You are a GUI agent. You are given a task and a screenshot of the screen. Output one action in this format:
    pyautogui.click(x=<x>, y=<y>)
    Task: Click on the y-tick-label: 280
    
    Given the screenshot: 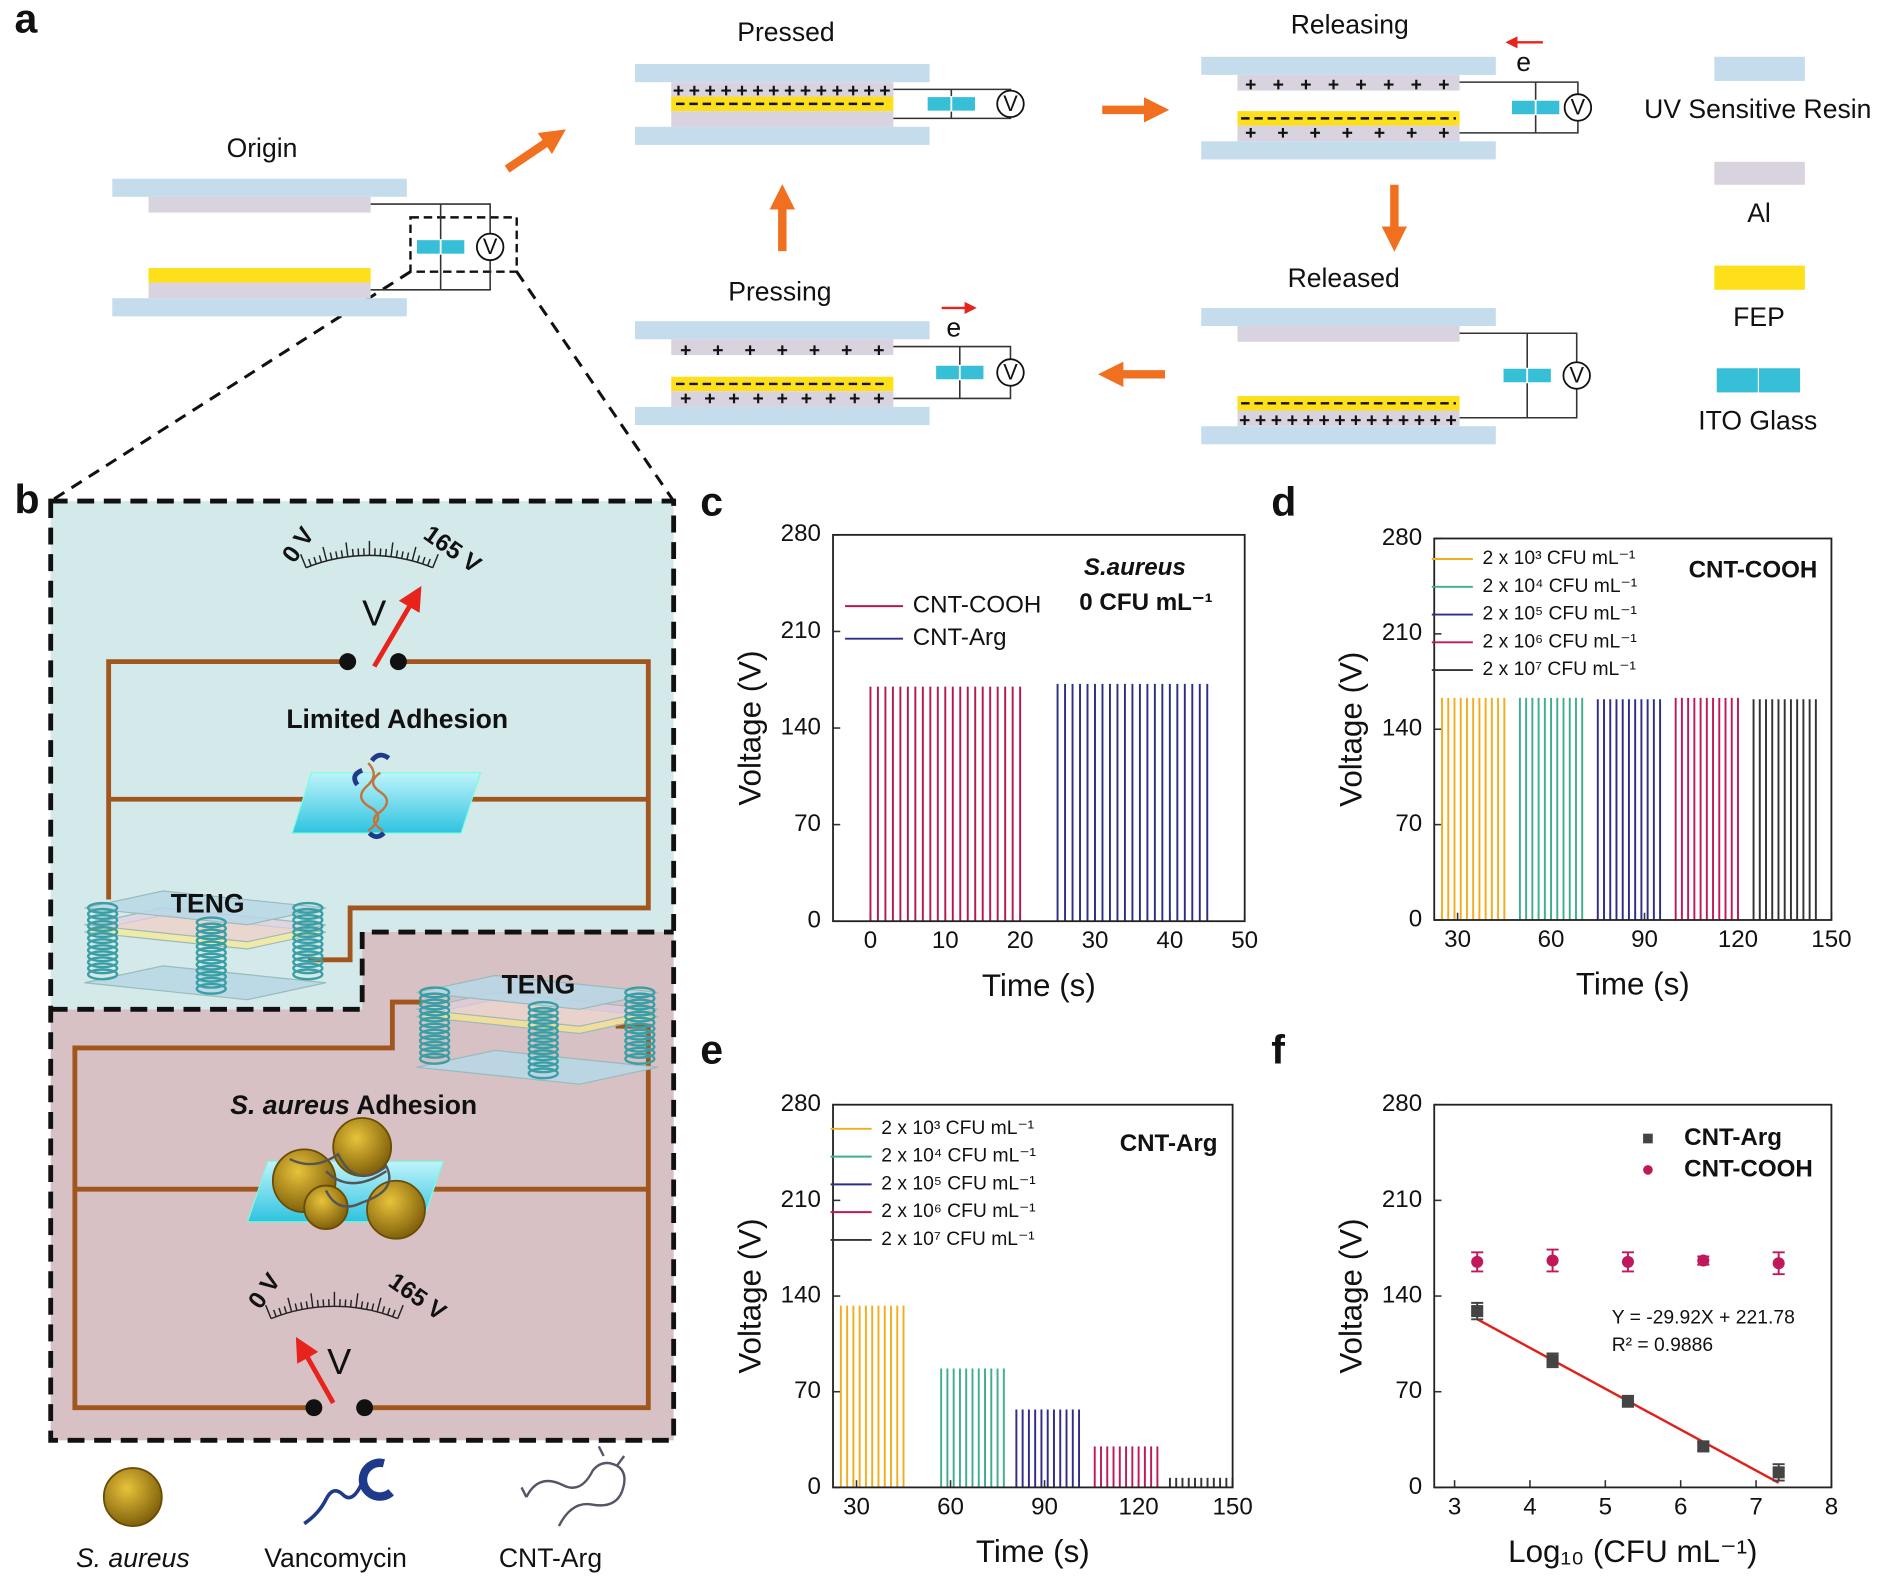 What is the action you would take?
    pyautogui.click(x=801, y=1103)
    